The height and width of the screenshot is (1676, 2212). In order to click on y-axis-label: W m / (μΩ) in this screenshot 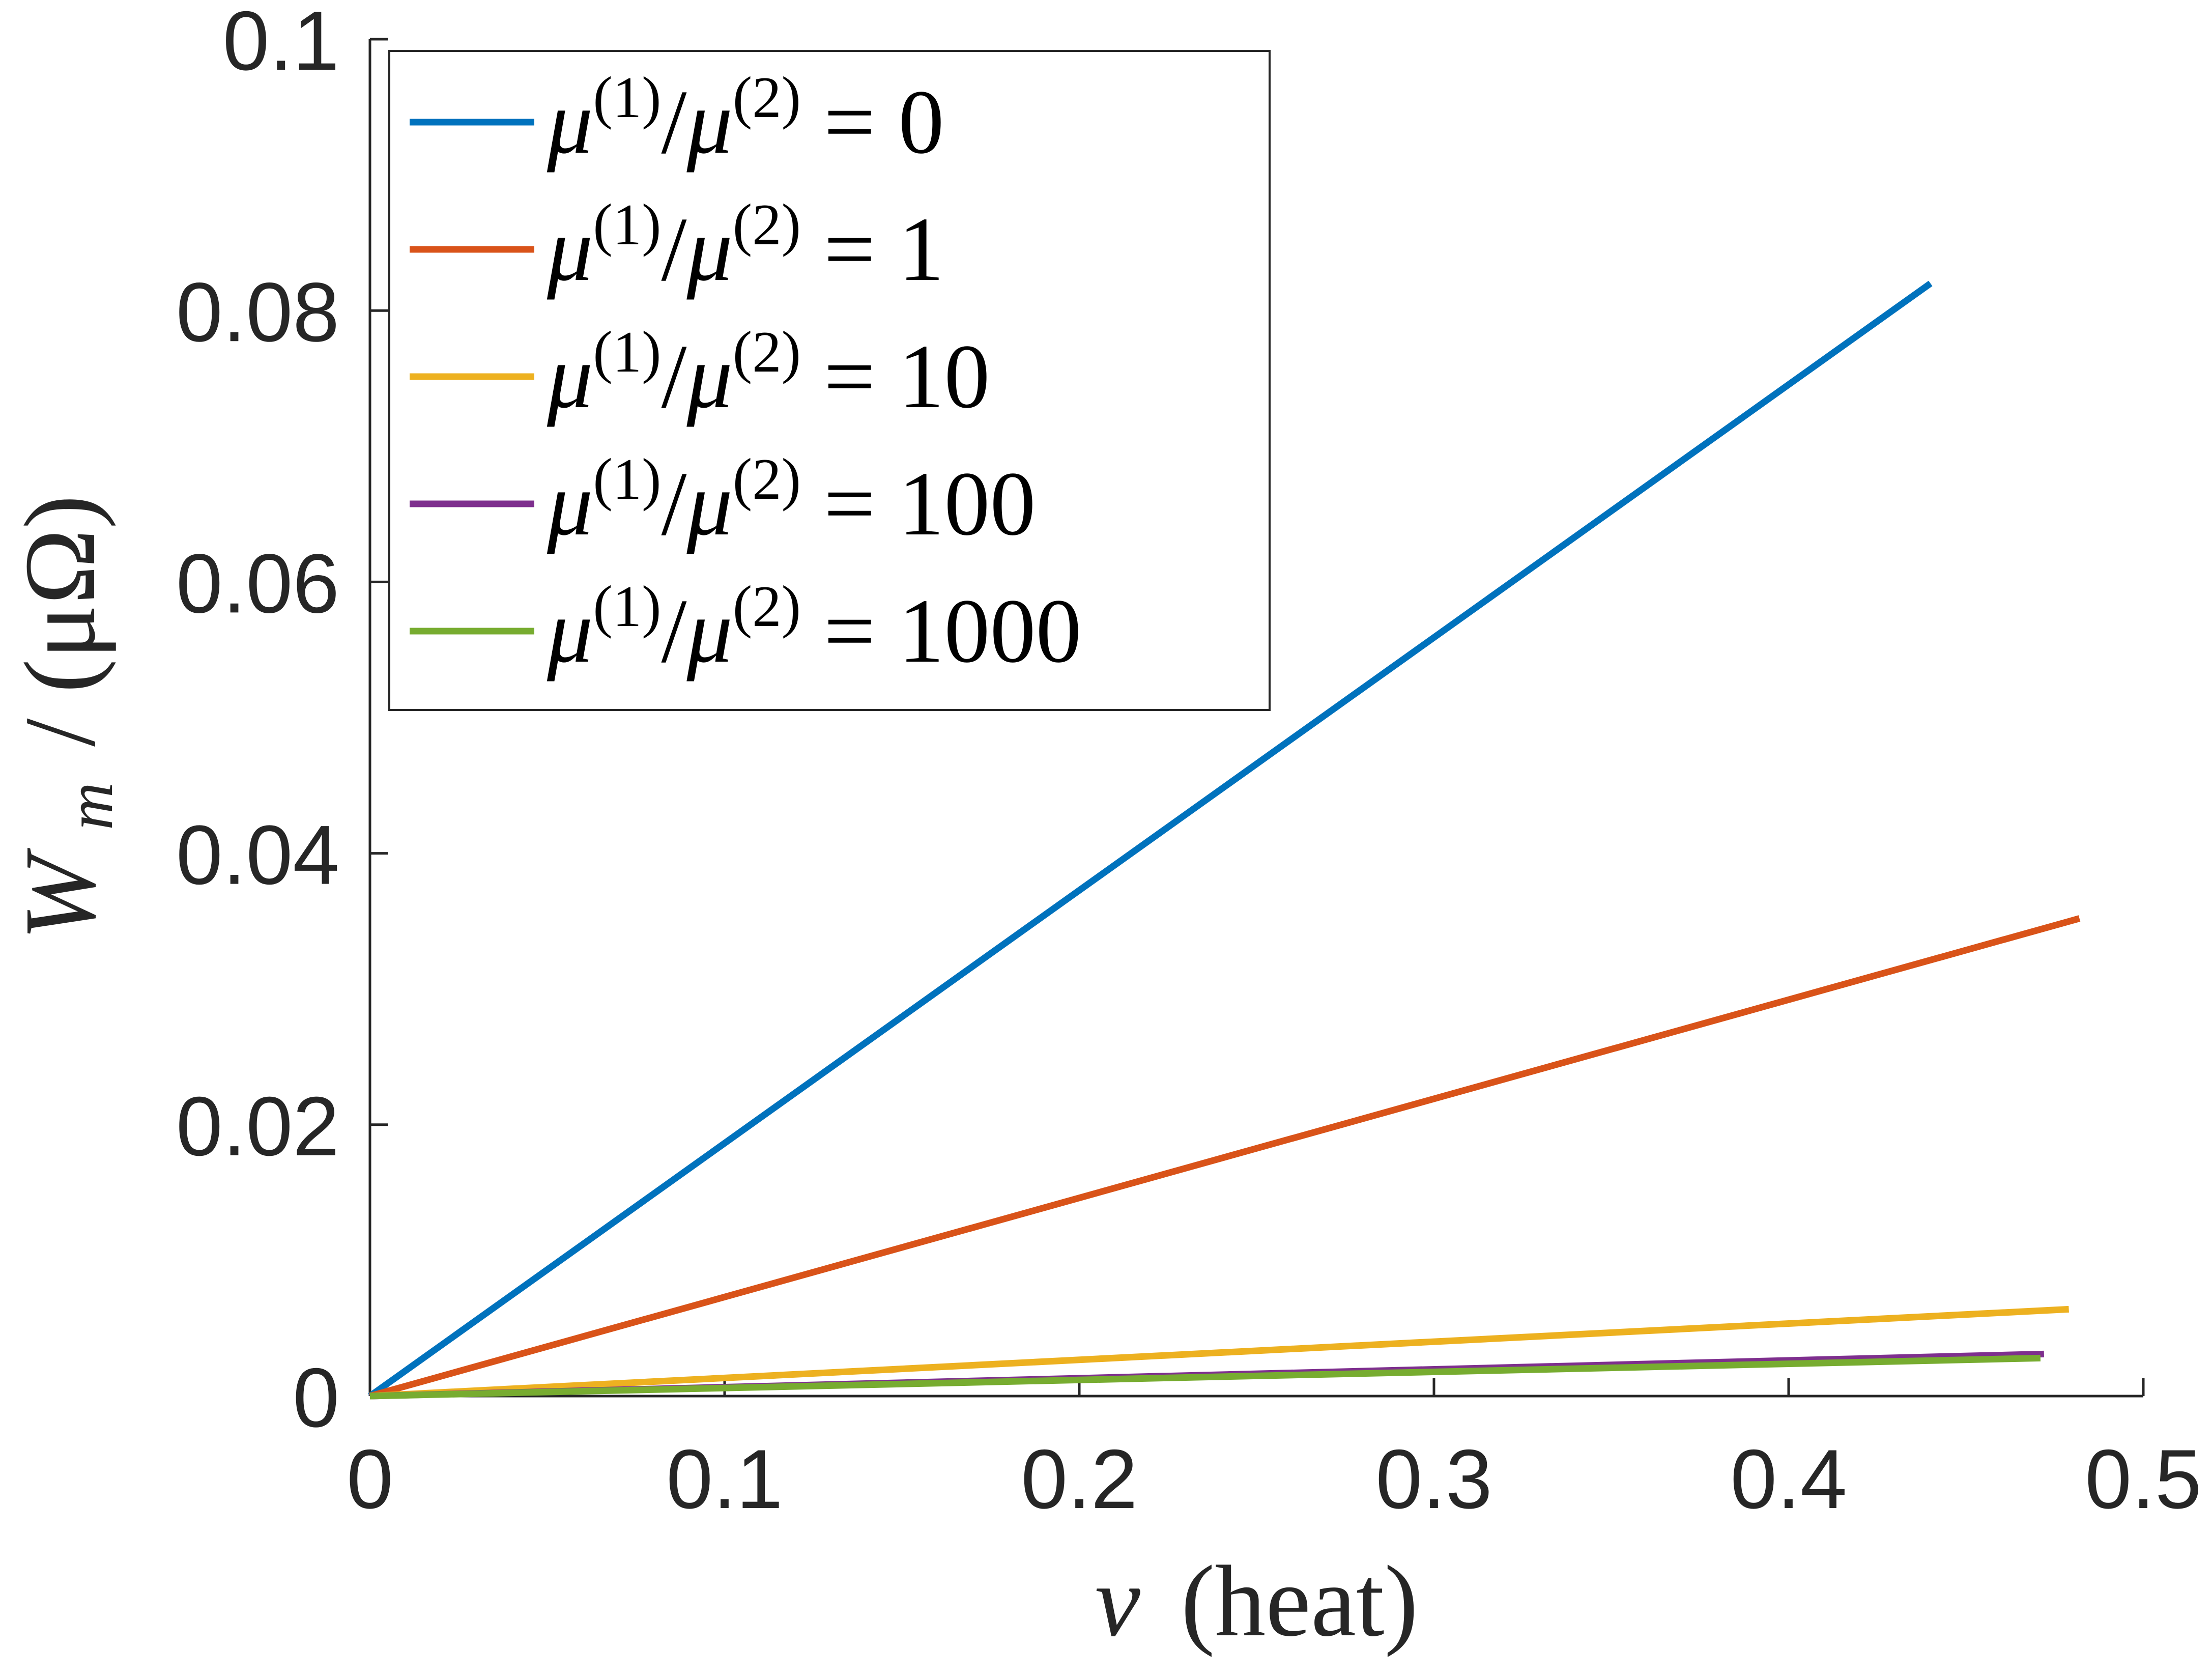, I will do `click(69, 717)`.